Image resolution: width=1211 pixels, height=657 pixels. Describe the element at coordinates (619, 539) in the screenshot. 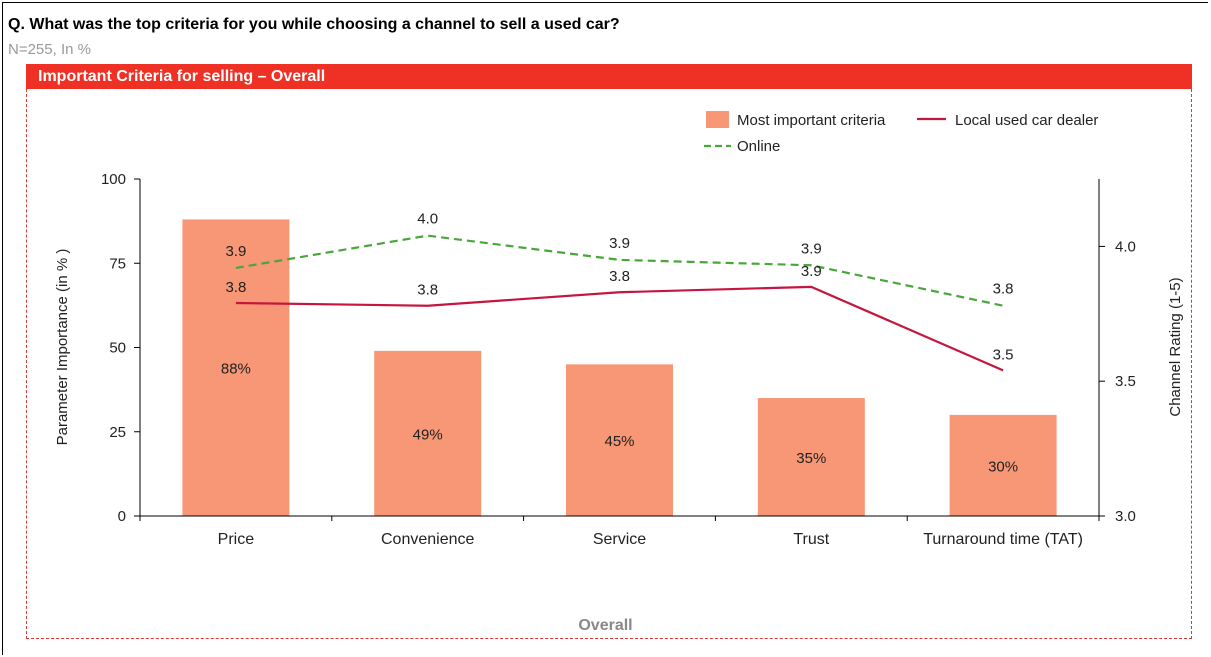

I see `category-label: Service` at that location.